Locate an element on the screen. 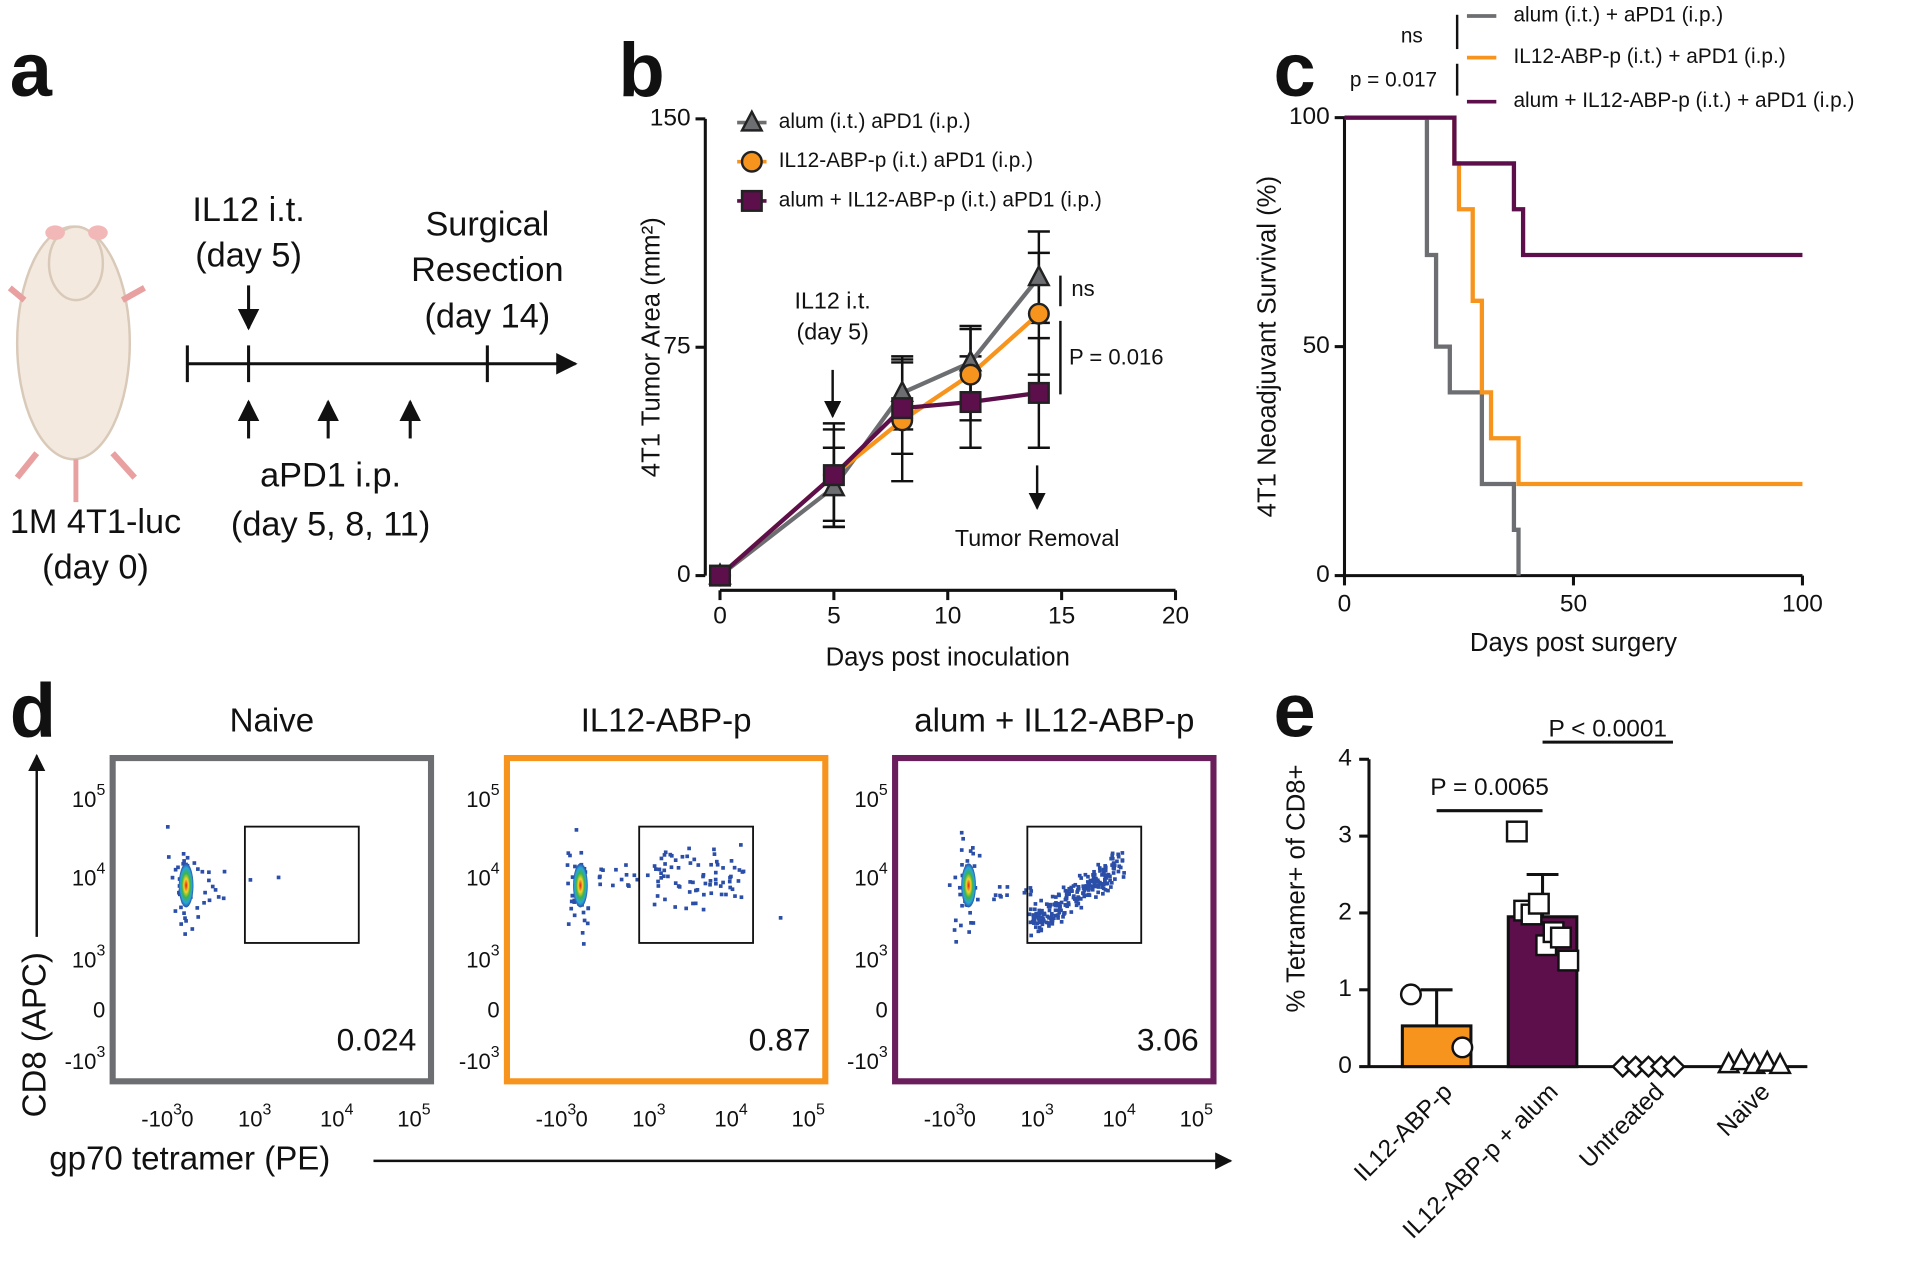 The image size is (1920, 1281). plot-frame is located at coordinates (1054, 919).